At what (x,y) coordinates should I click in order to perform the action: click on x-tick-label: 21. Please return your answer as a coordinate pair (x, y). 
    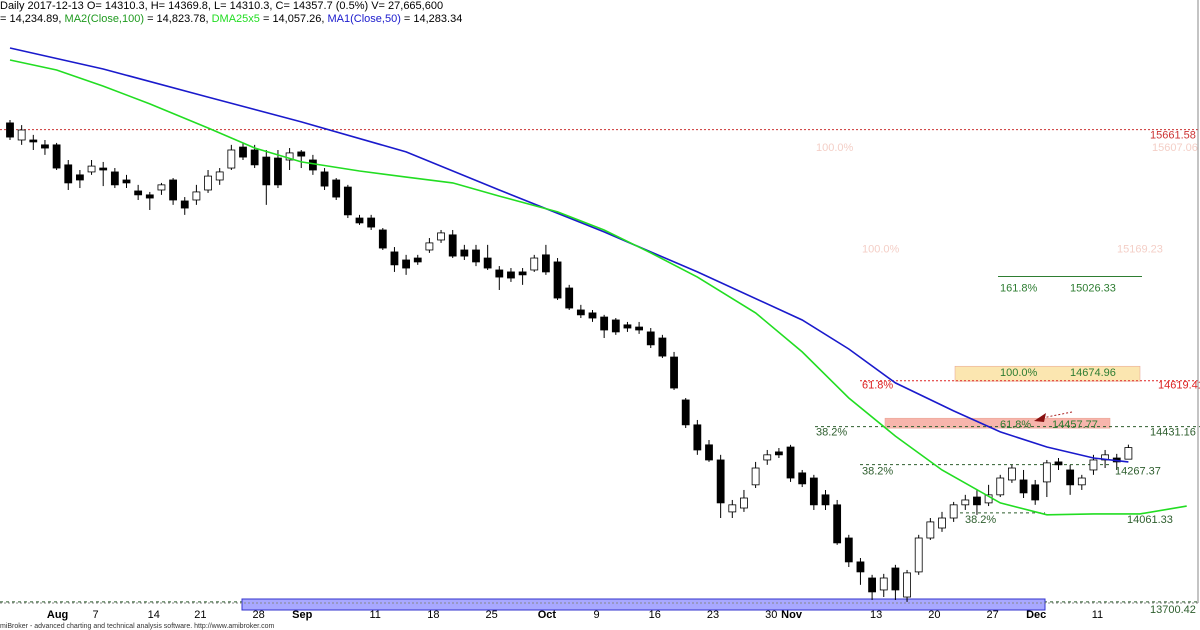
    Looking at the image, I should click on (200, 615).